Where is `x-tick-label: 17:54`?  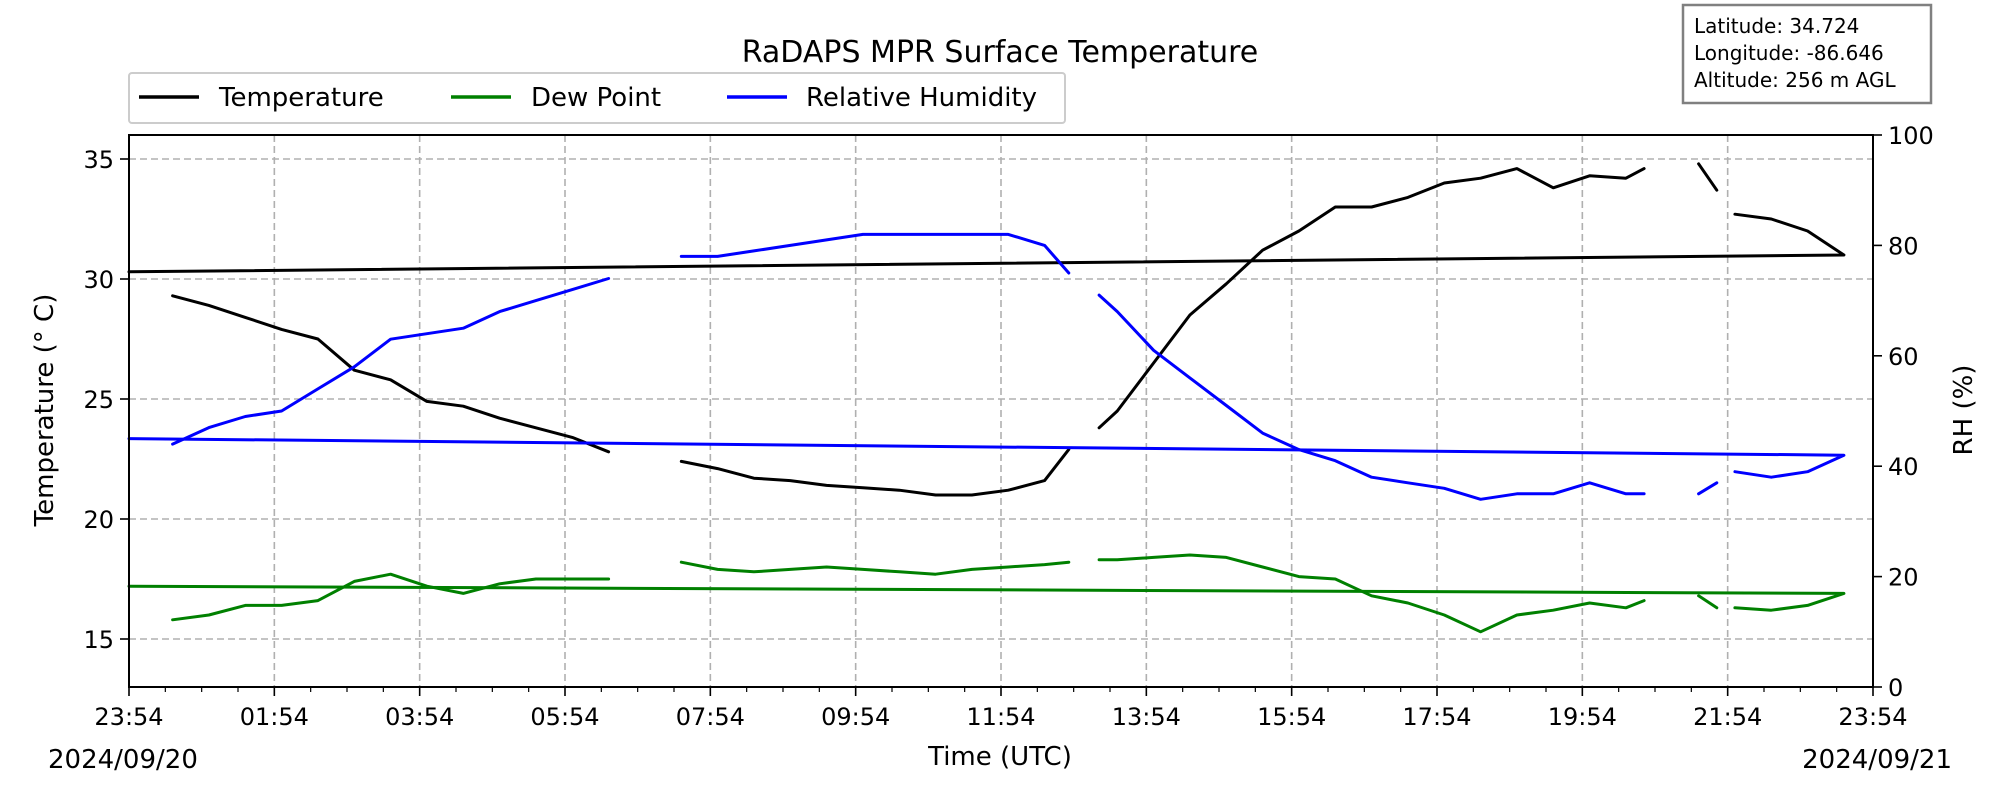 x-tick-label: 17:54 is located at coordinates (1436, 717).